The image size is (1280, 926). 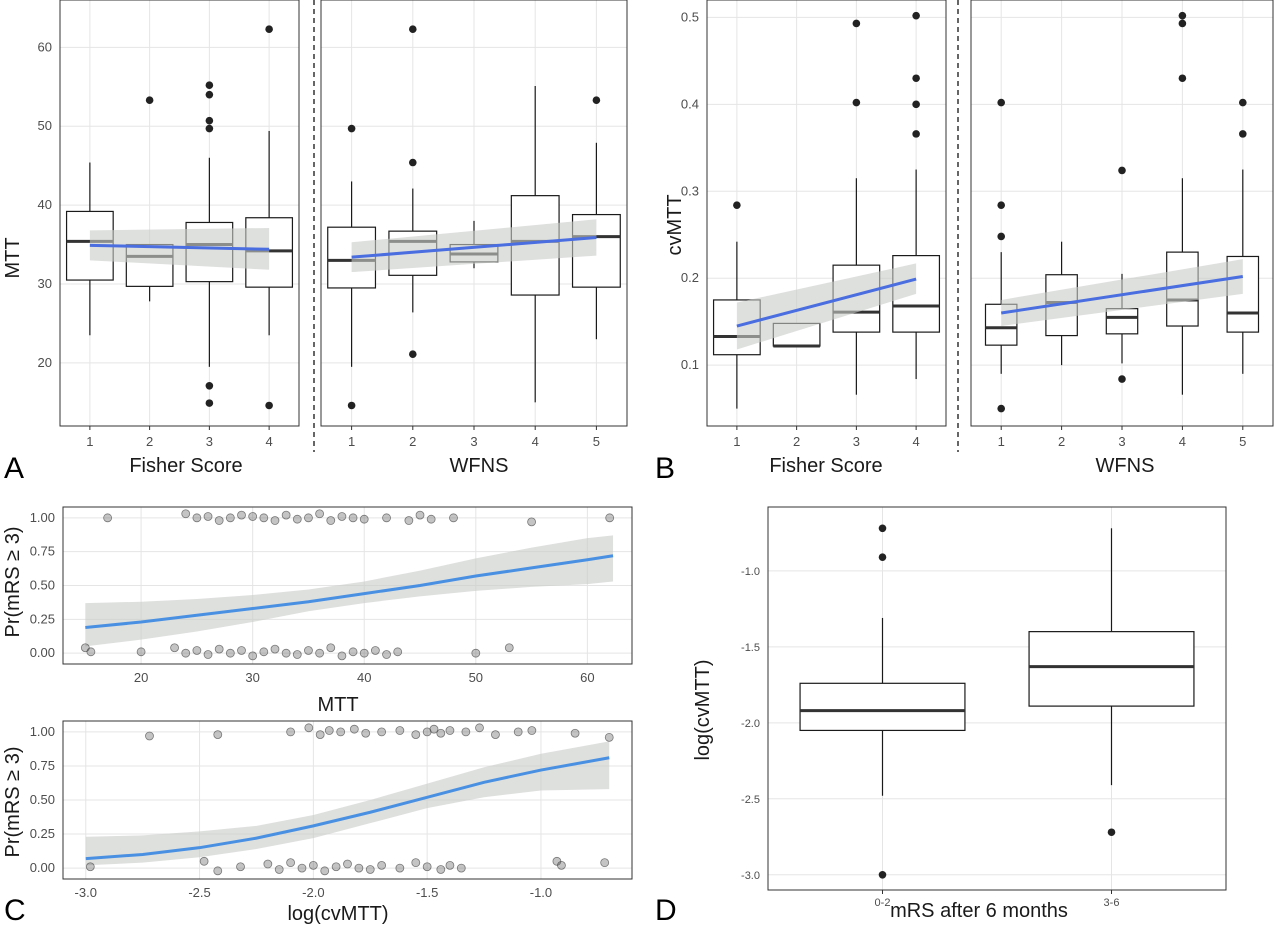 I want to click on y-tick-label: -3.0, so click(x=750, y=876).